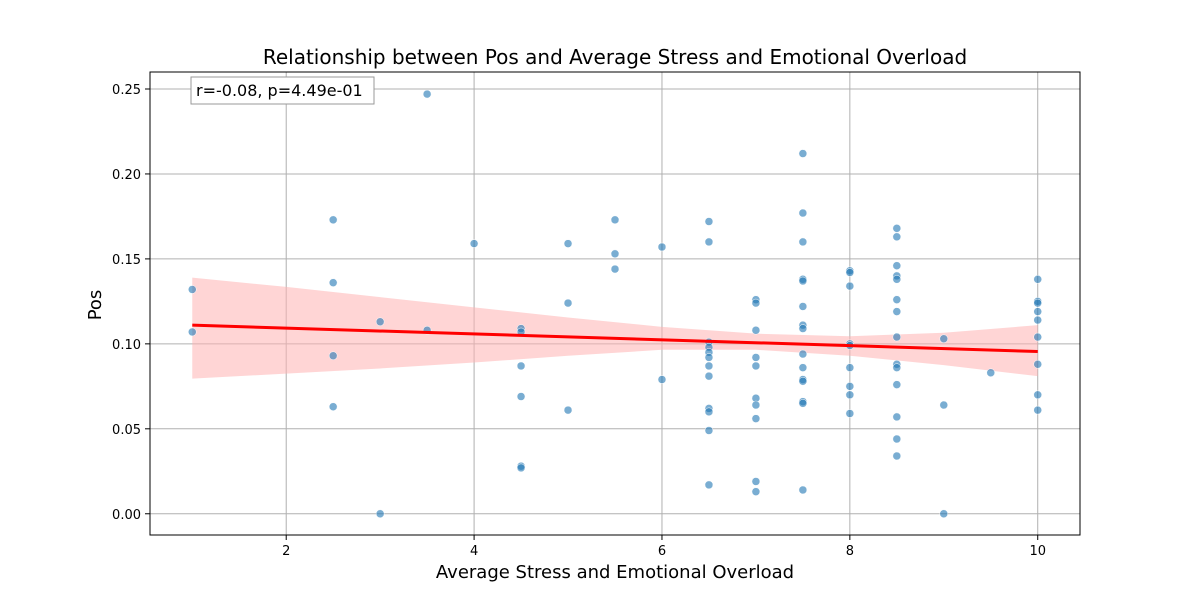 This screenshot has width=1200, height=600. I want to click on y-tick-label: 0.00, so click(126, 515).